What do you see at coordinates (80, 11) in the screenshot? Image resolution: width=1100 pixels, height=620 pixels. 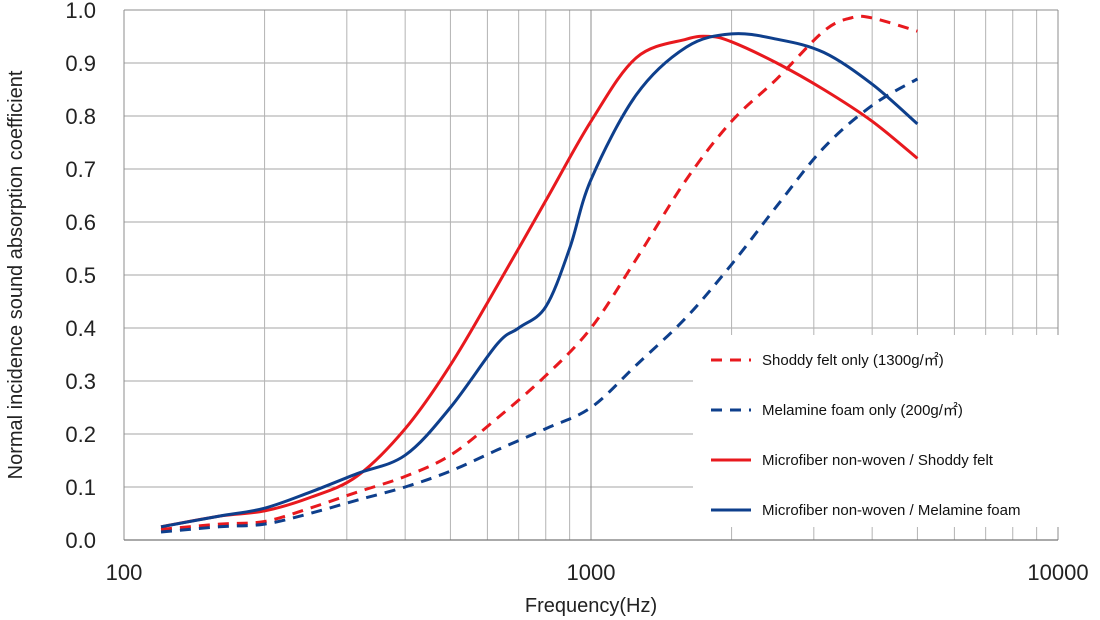 I see `y-tick-label: 1.0` at bounding box center [80, 11].